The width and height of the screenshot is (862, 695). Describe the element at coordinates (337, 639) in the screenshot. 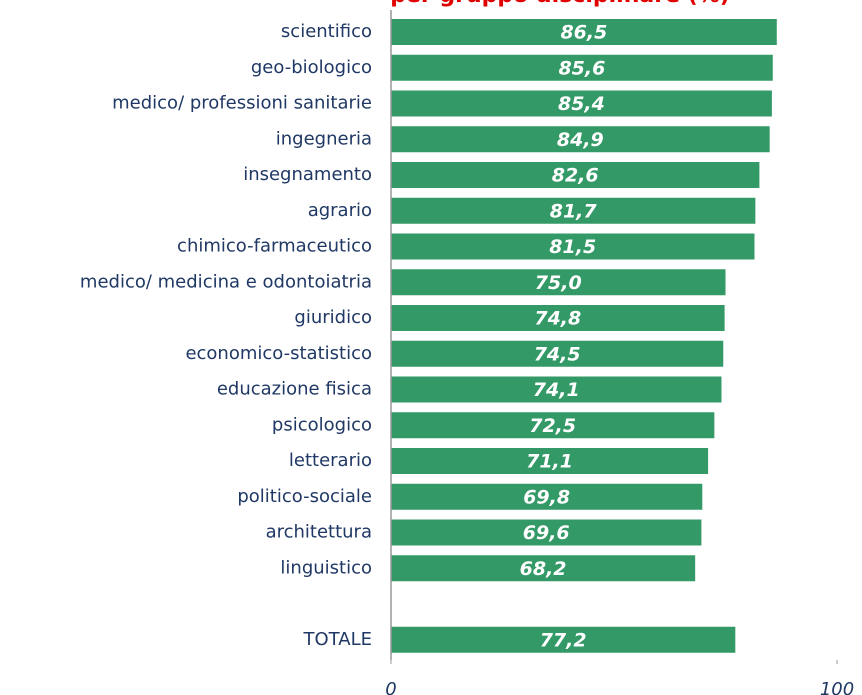

I see `y-tick-label: TOTALE` at that location.